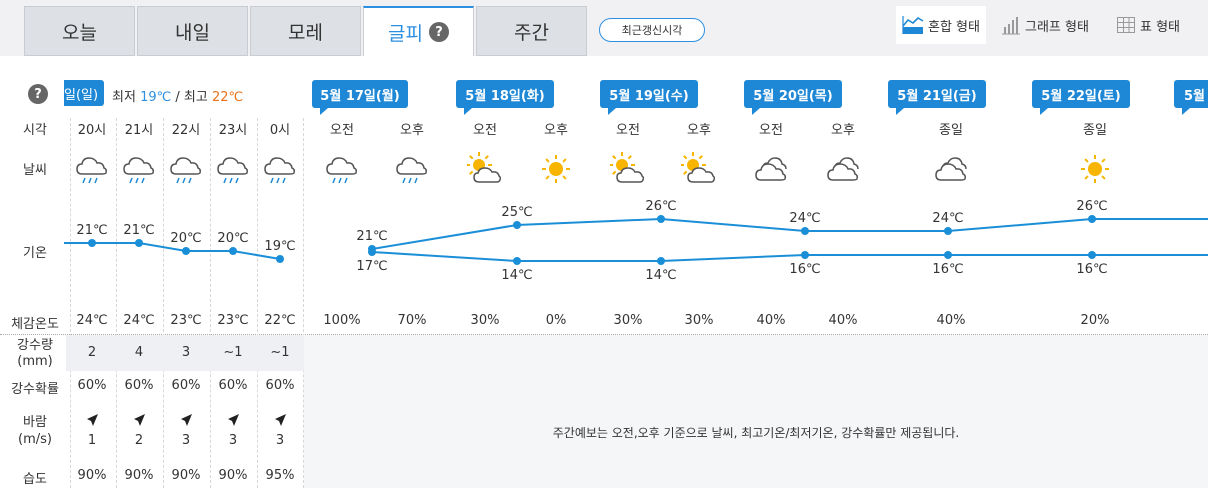  What do you see at coordinates (79, 31) in the screenshot?
I see `tab-today: 오늘` at bounding box center [79, 31].